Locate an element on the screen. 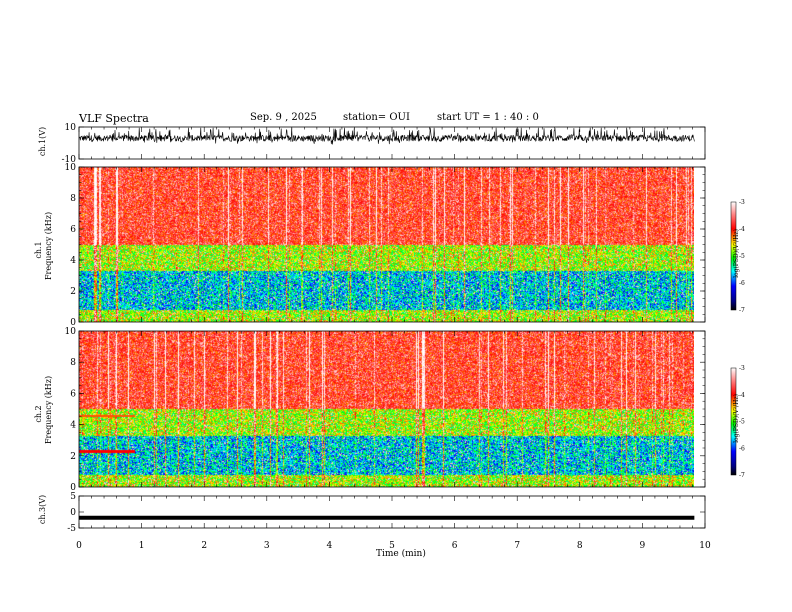 This screenshot has width=792, height=612. ch2-freq-label: ch.2 Frequency (kHz) is located at coordinates (43, 409).